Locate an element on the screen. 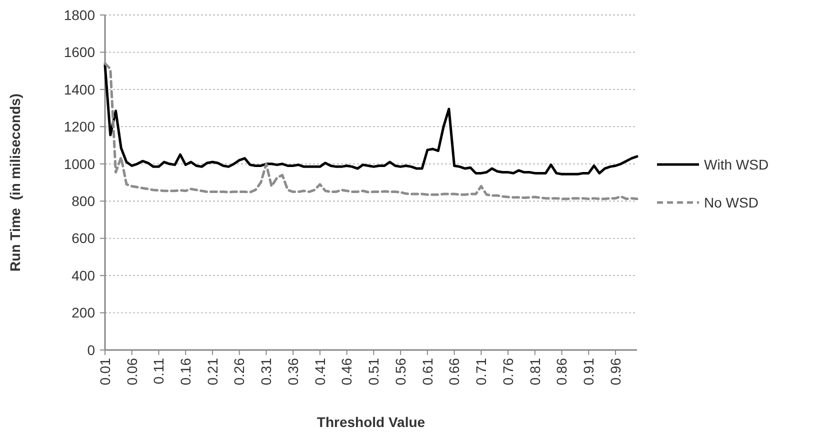 This screenshot has height=435, width=819. legend-label: No WSD is located at coordinates (731, 202).